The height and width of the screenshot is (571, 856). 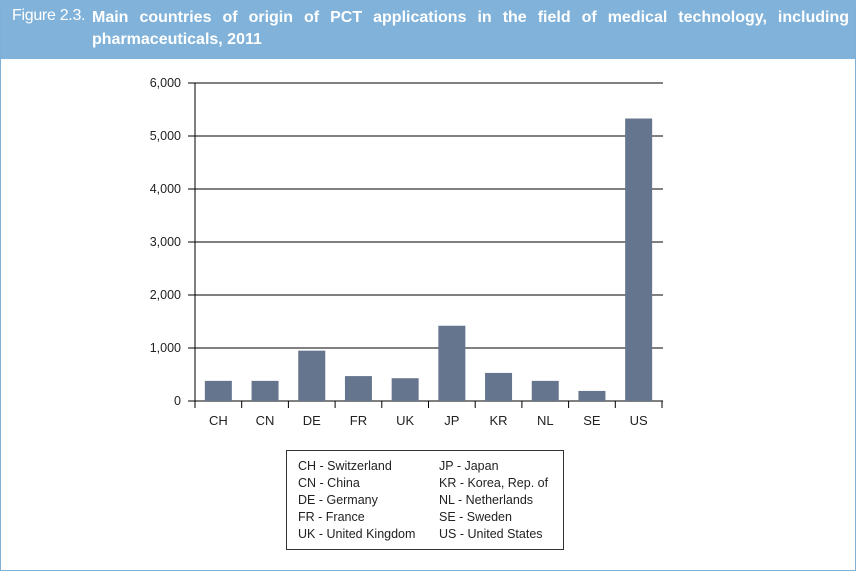 I want to click on x-tick-label: US, so click(x=639, y=420).